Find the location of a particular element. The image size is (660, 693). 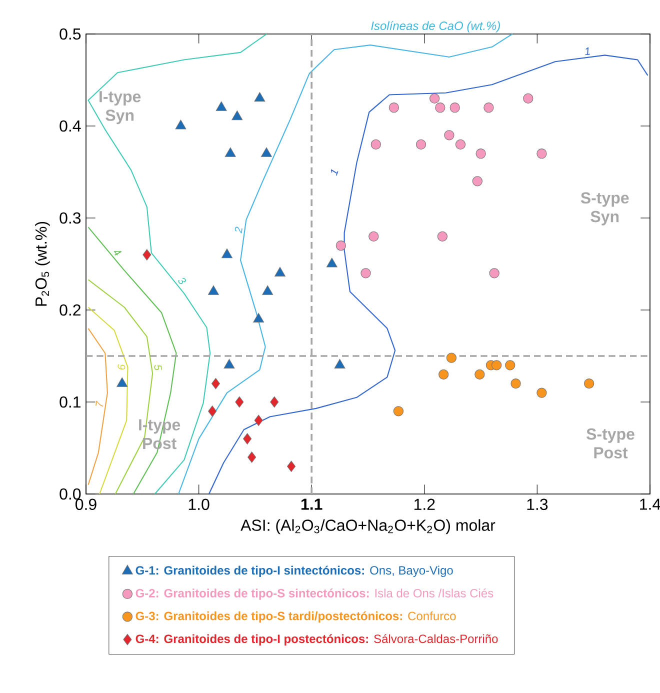

legend-label: G-3: Granitoides de tipo-S tardi/postectónicos: Confurco is located at coordinates (296, 617).